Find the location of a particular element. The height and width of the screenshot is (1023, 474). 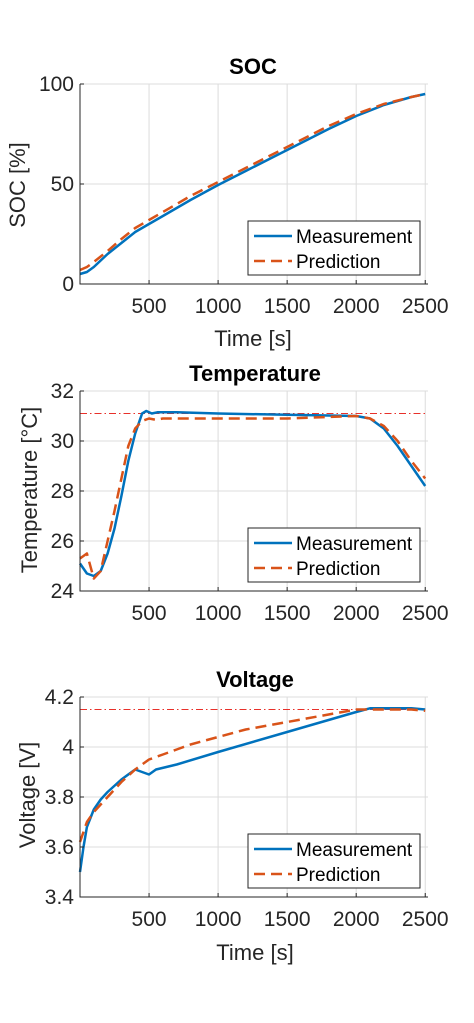

soc-xtick-label: 1500 is located at coordinates (287, 306).